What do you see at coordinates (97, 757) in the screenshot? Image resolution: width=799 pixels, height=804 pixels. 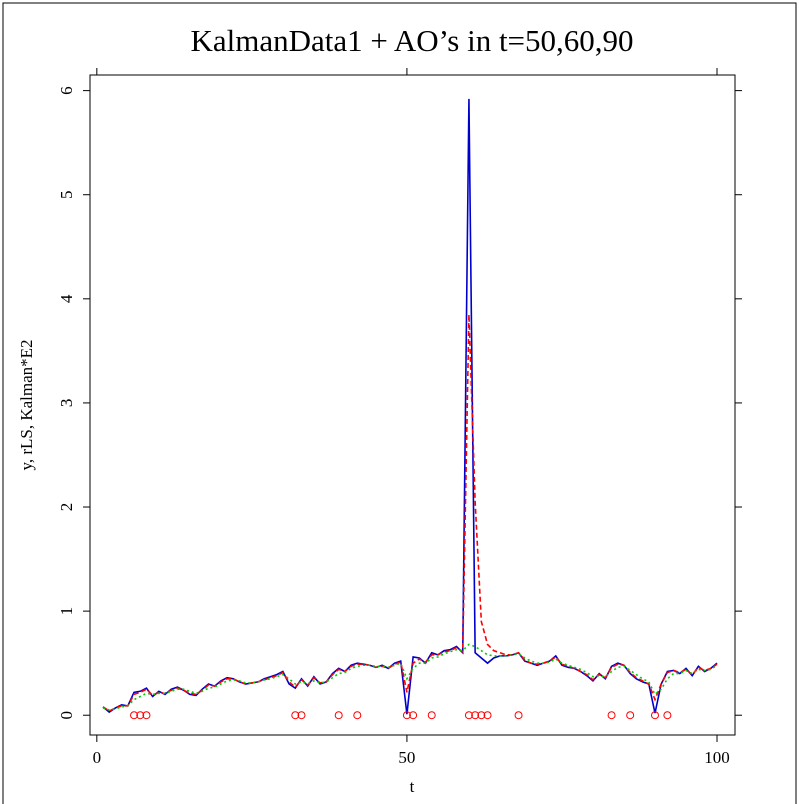 I see `x-tick-label: 0` at bounding box center [97, 757].